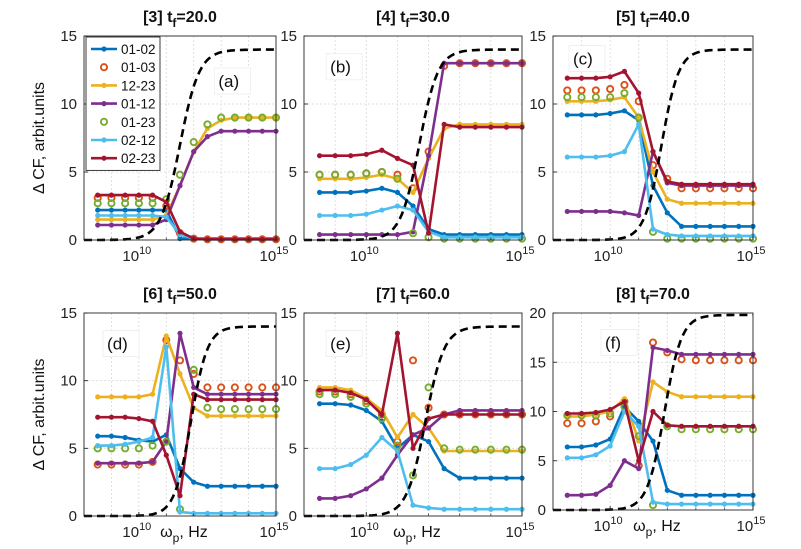 The width and height of the screenshot is (801, 549). Describe the element at coordinates (138, 158) in the screenshot. I see `legend-label: 02-23` at that location.